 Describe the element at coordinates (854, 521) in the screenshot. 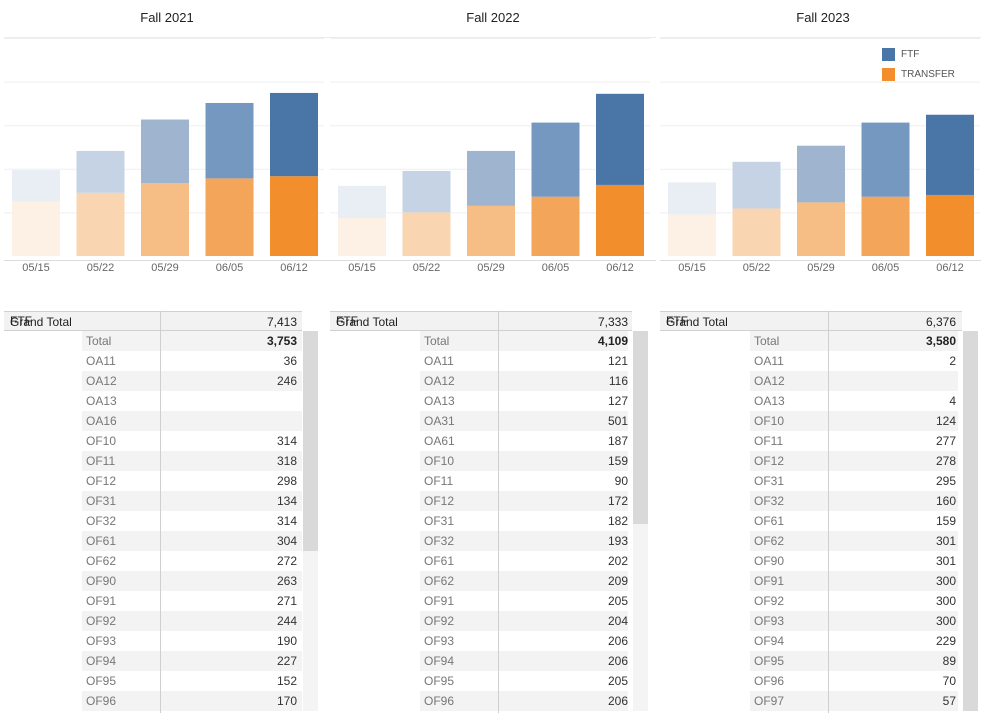

I see `table-row: OF61 159` at that location.